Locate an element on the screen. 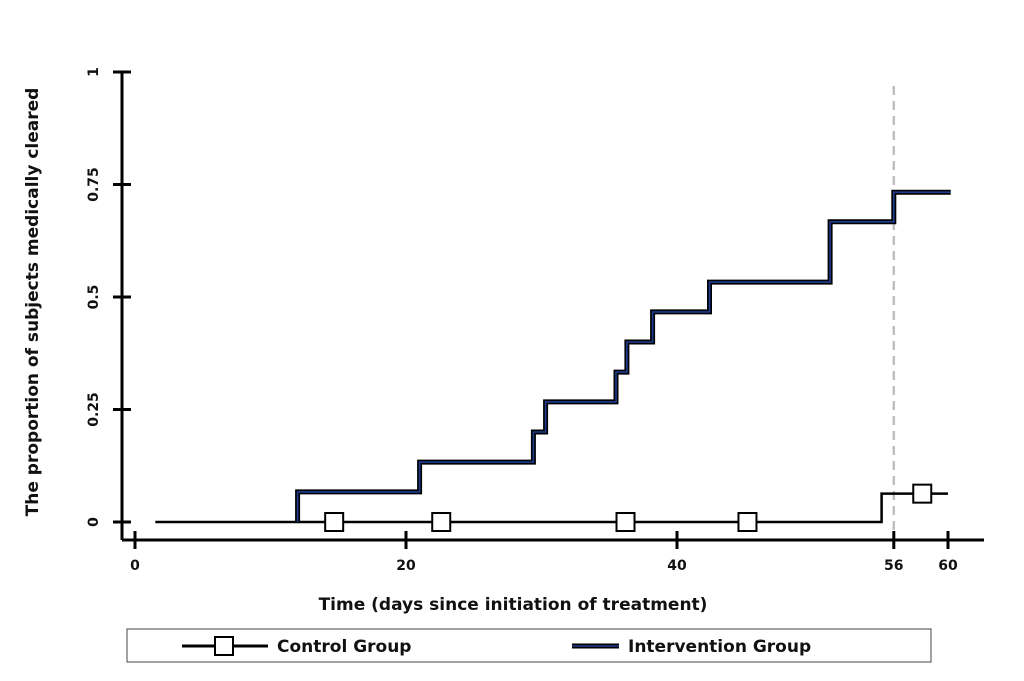 Image resolution: width=1024 pixels, height=681 pixels. legend-entry-control: Control Group is located at coordinates (296, 646).